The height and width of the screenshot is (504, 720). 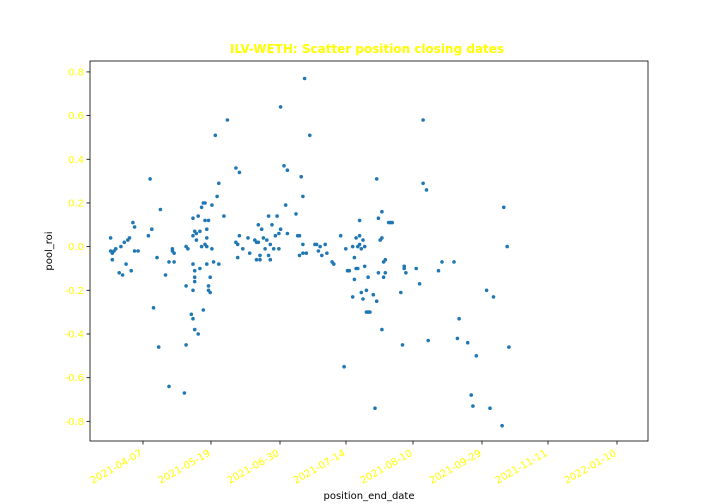 I want to click on y-axis-label: pool_roi, so click(x=49, y=250).